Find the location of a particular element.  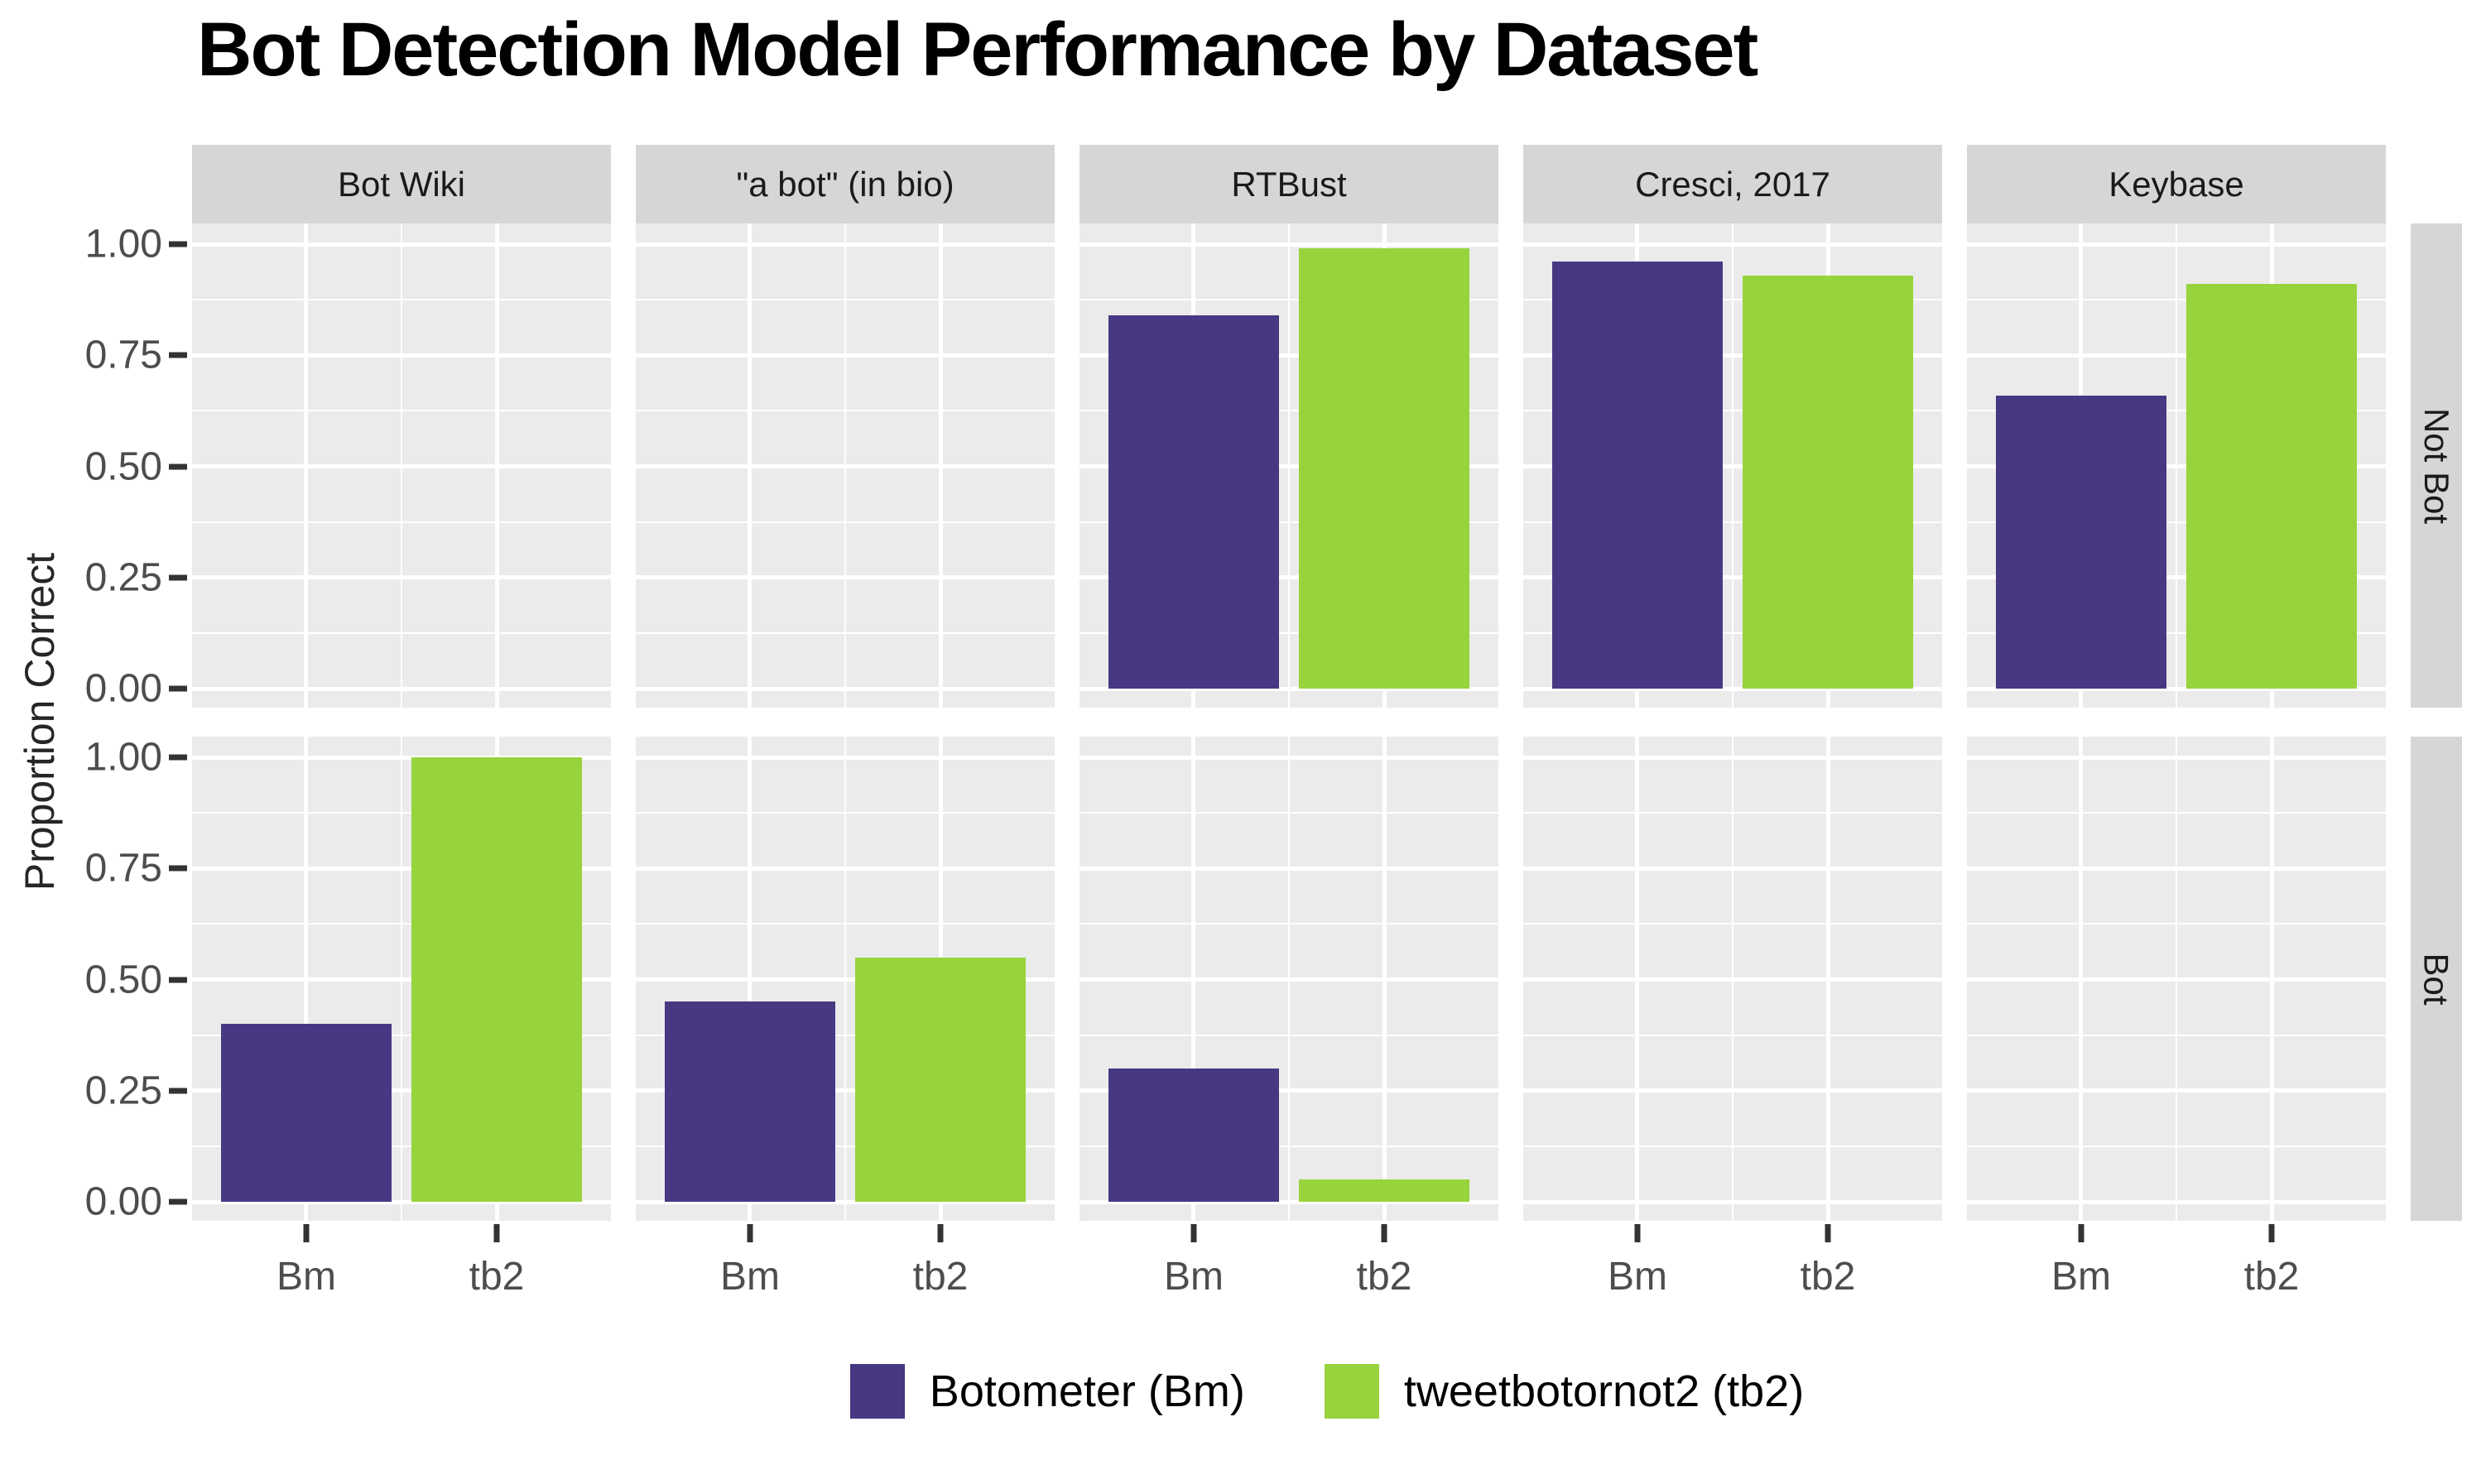

facet-column-label: Cresci, 2017 is located at coordinates (1732, 184).